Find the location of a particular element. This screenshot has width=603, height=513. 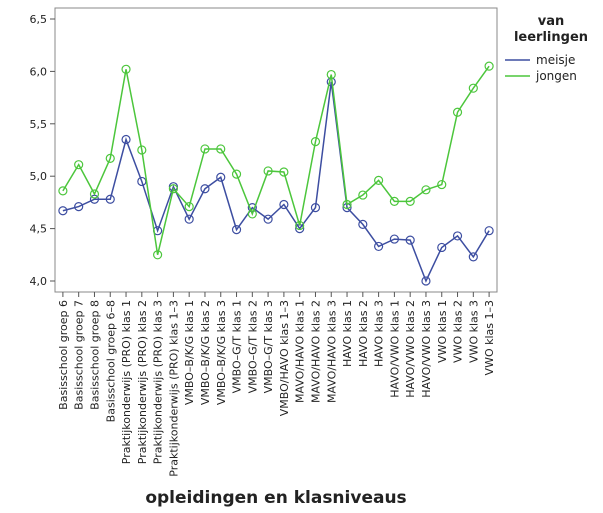

y-tick-label: 4,0 is located at coordinates (39, 281).